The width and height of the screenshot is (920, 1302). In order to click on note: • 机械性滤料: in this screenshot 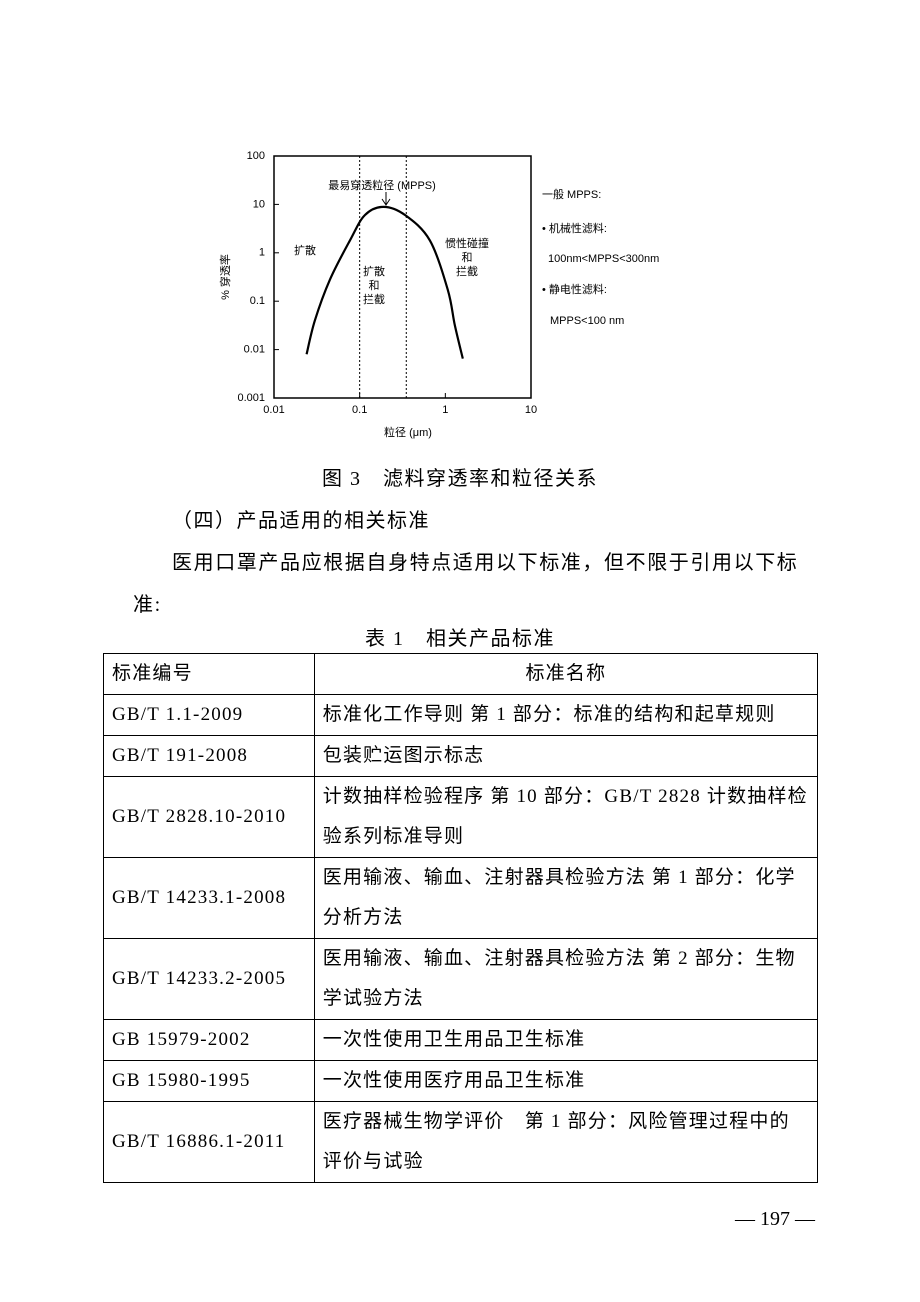, I will do `click(574, 228)`.